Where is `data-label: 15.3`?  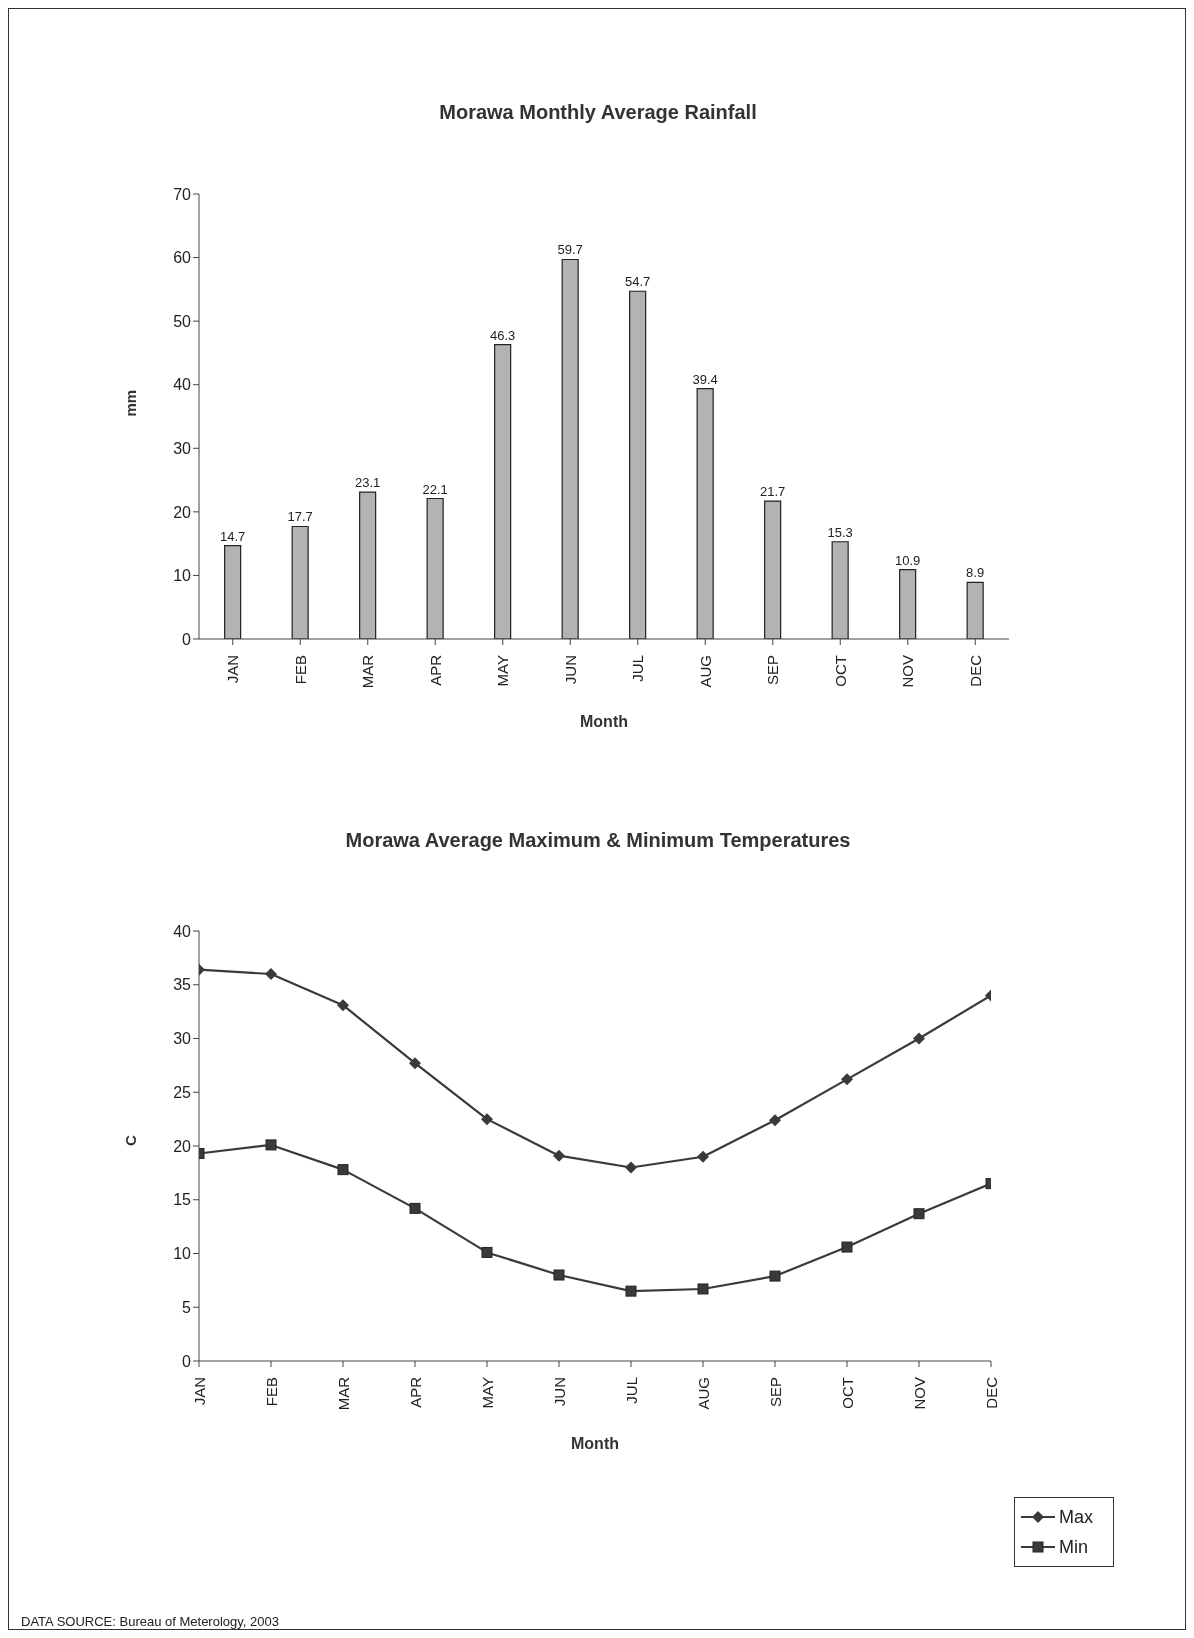
data-label: 15.3 is located at coordinates (840, 532).